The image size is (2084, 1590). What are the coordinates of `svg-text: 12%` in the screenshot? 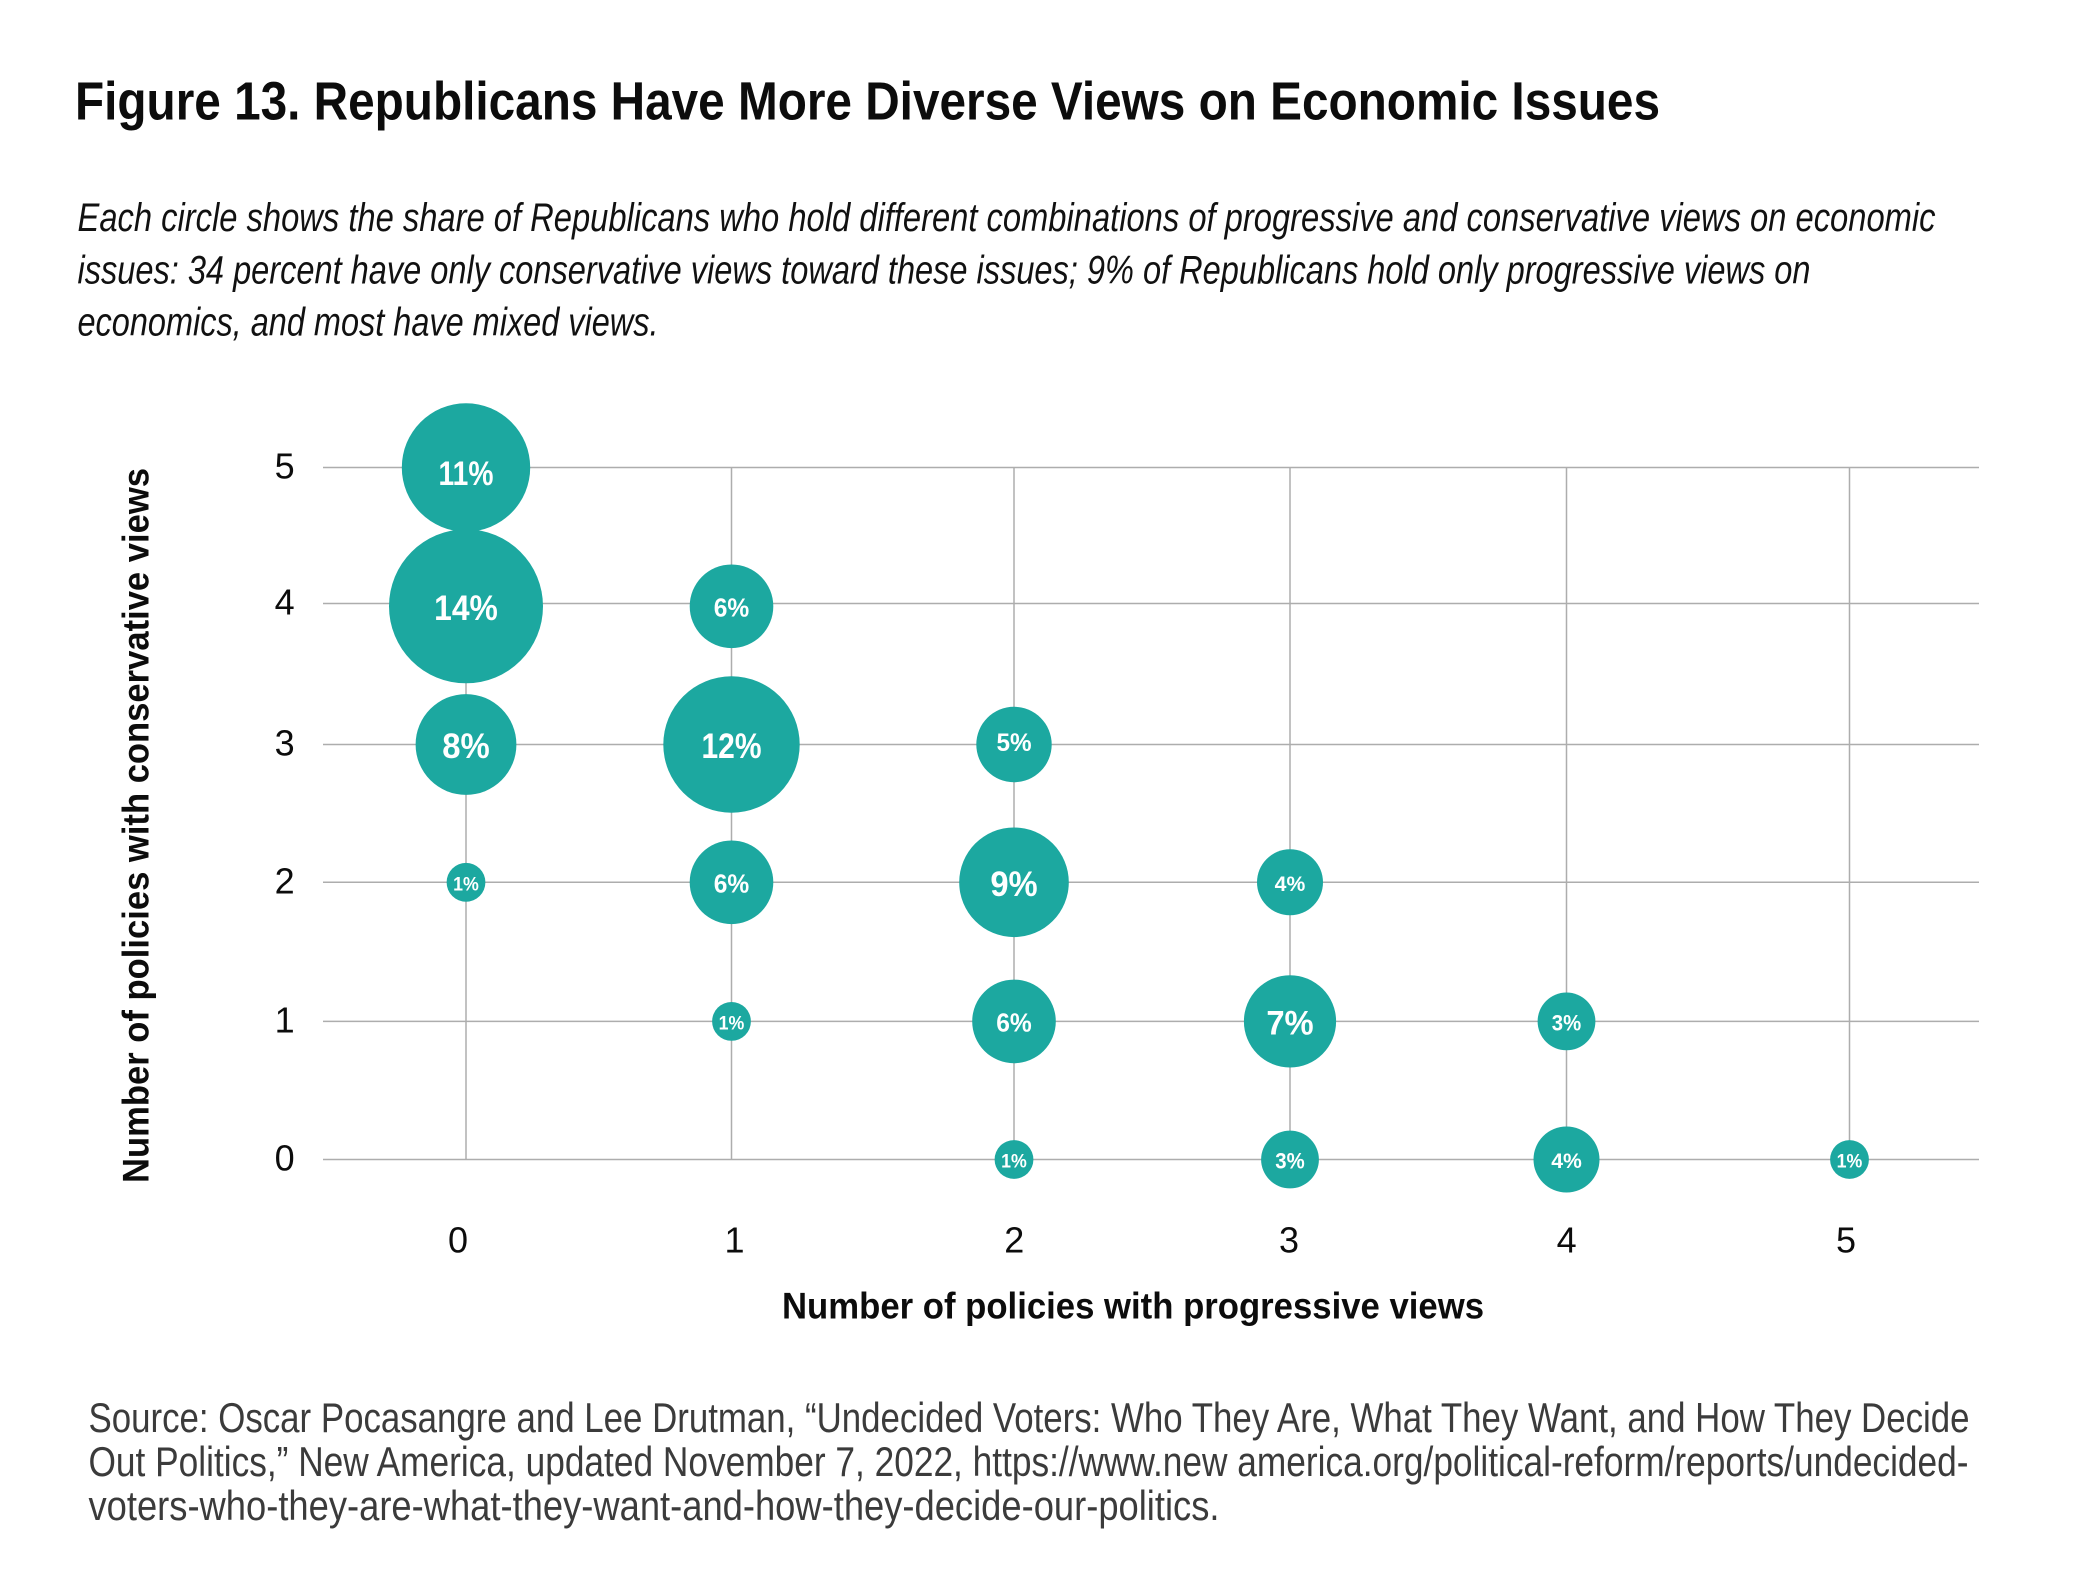 It's located at (732, 746).